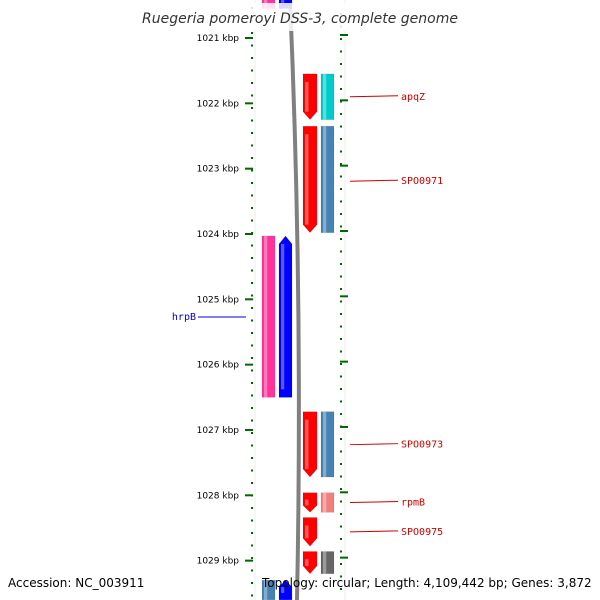 The image size is (600, 600). I want to click on gene-apqz-label: apqZ, so click(413, 97).